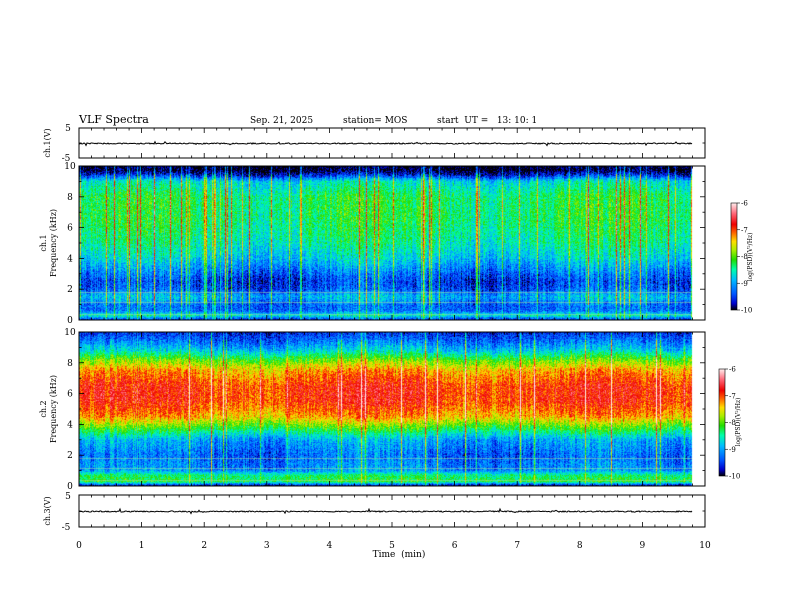 The image size is (792, 612). I want to click on x-tick-label-7: 7, so click(517, 546).